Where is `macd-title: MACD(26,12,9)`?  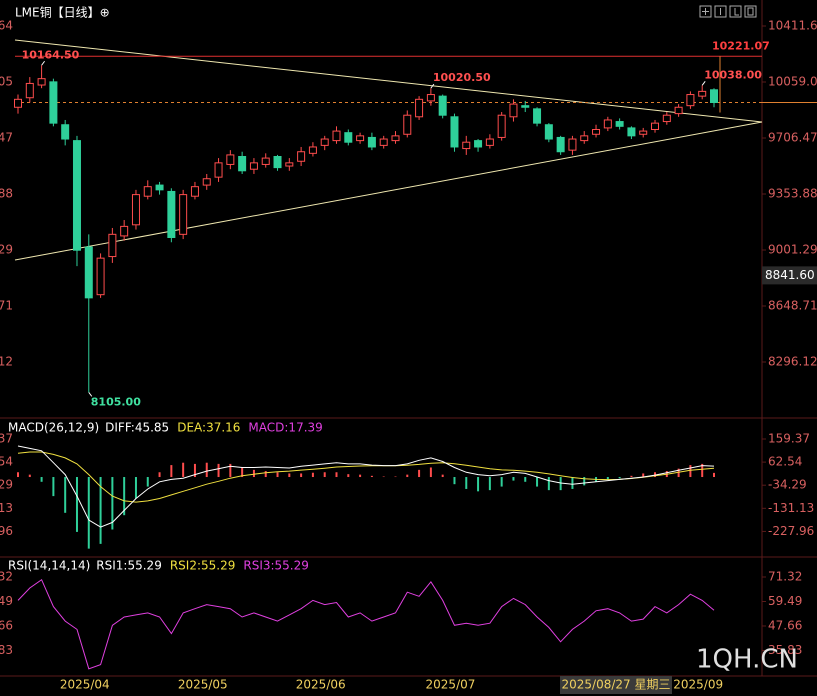 macd-title: MACD(26,12,9) is located at coordinates (53, 428).